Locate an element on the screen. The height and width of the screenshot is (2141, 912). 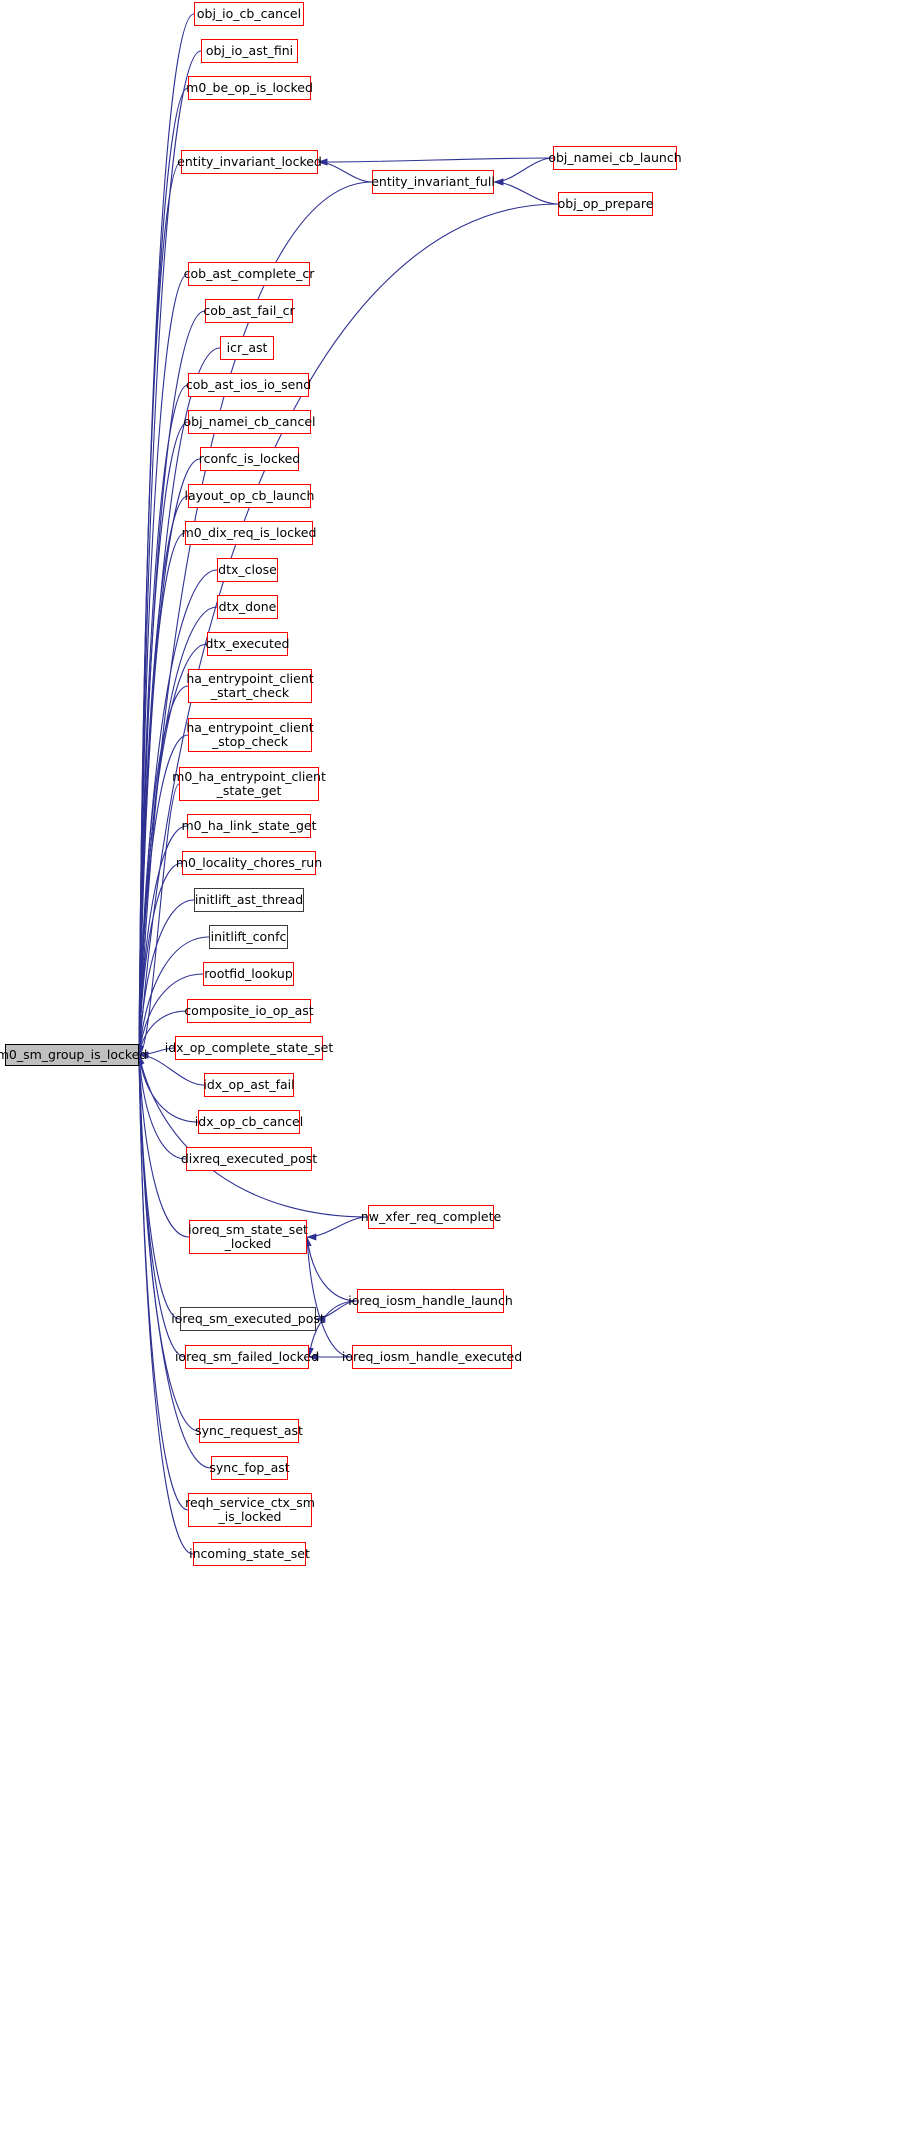
node-label: obj_io_ast_fini is located at coordinates (249, 50).